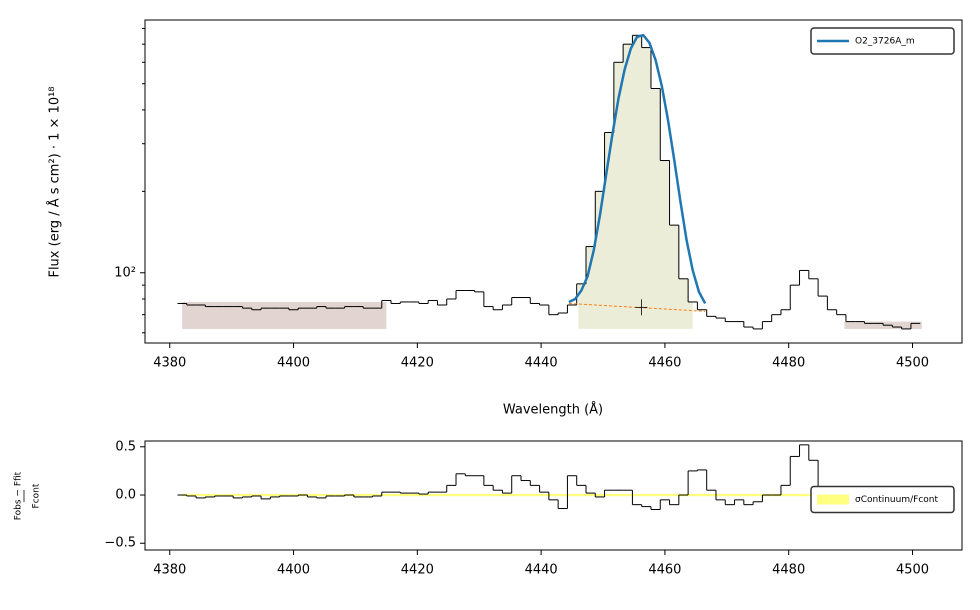  What do you see at coordinates (37, 495) in the screenshot?
I see `y-axis-label-denominator: Fcont` at bounding box center [37, 495].